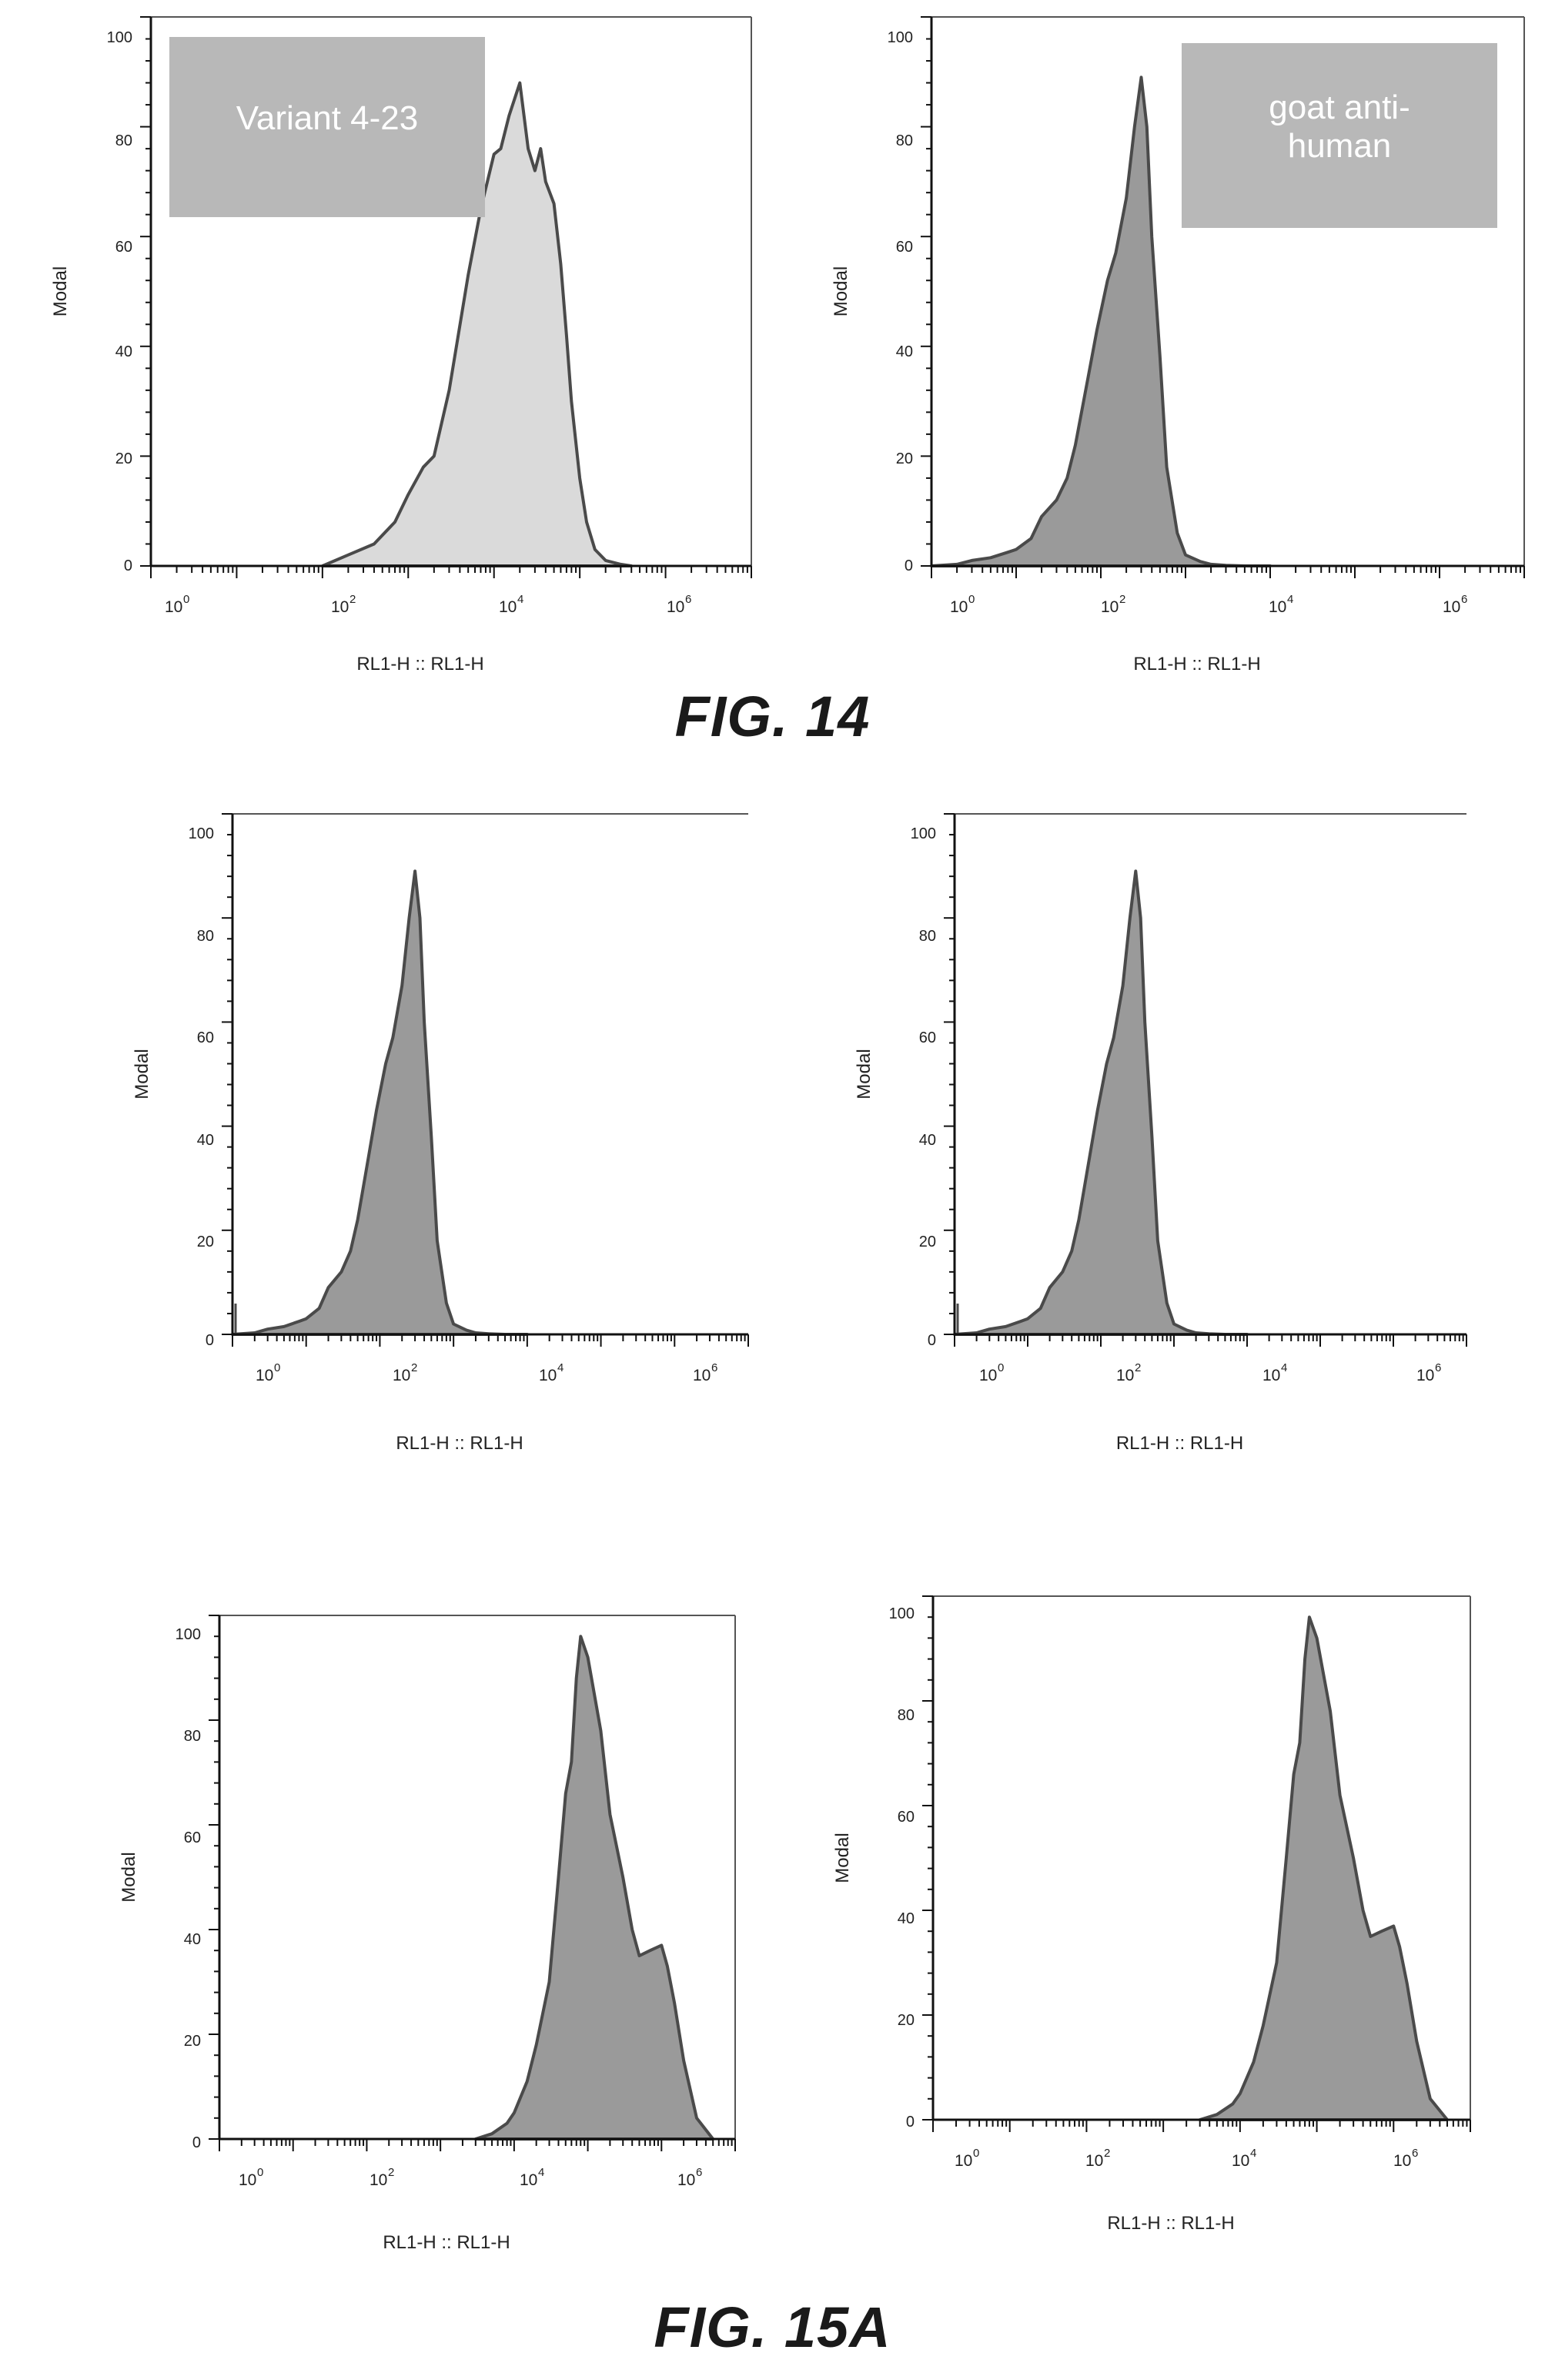 The width and height of the screenshot is (1545, 2380). Describe the element at coordinates (1340, 146) in the screenshot. I see `sample-label-text: human` at that location.